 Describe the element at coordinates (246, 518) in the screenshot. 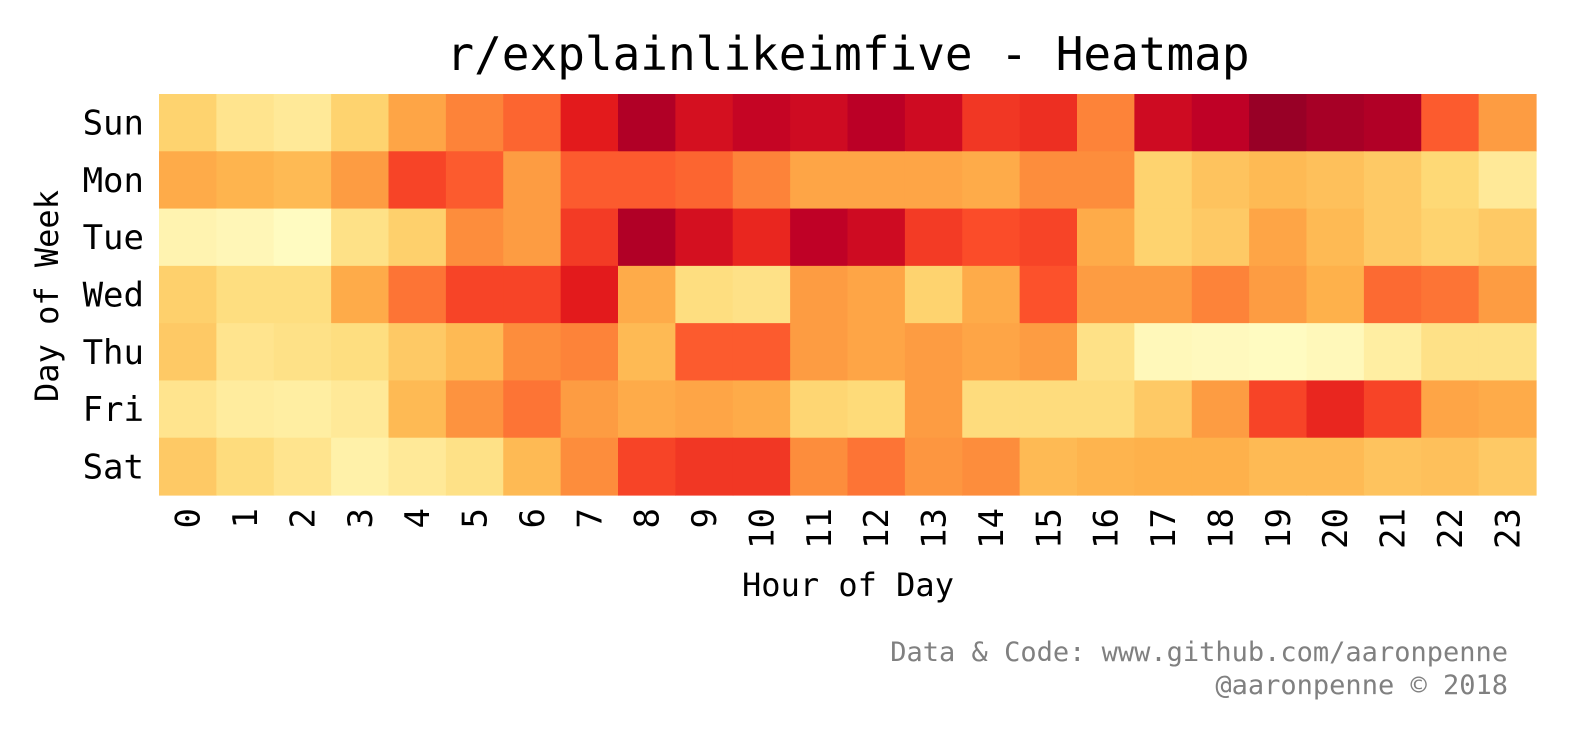

I see `x-tick-1: 1` at that location.